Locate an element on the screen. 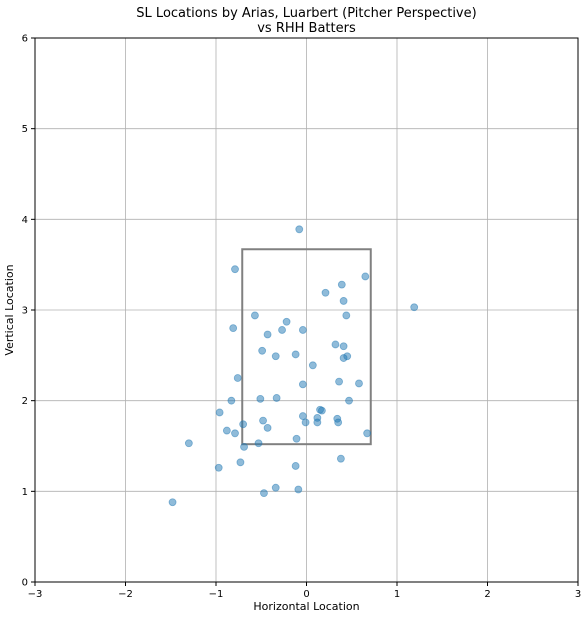  x-axis-label: Horizontal Location is located at coordinates (306, 606).